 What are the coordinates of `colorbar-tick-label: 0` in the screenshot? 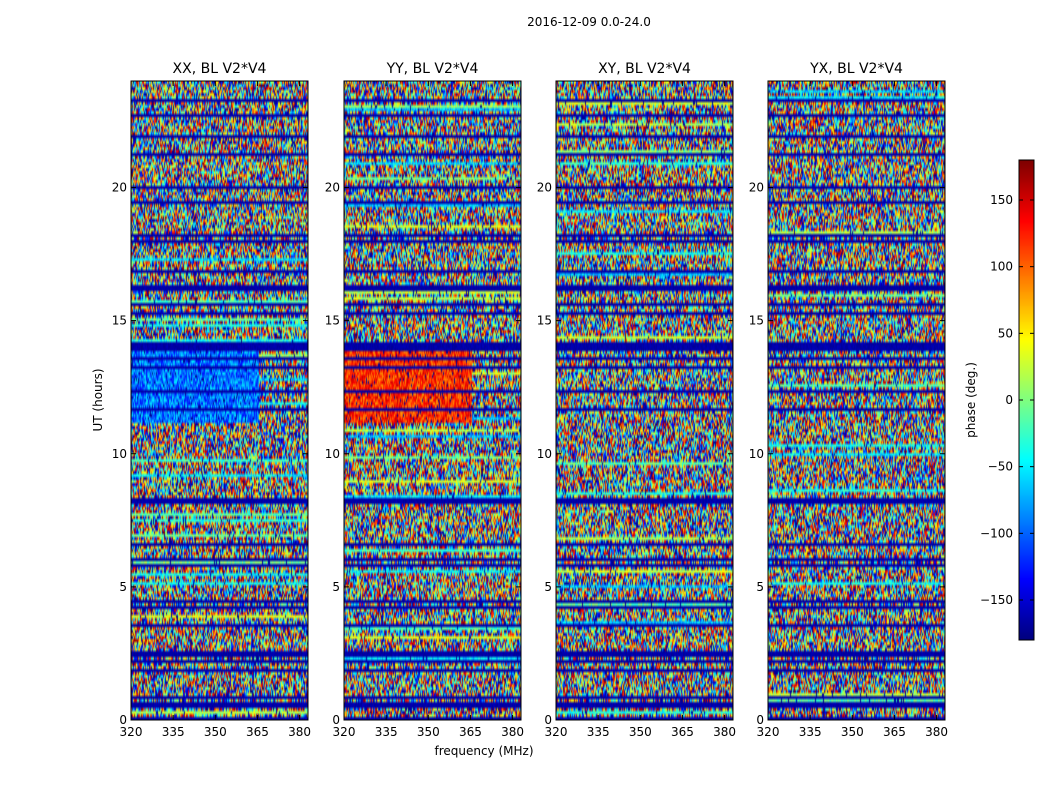 It's located at (1009, 400).